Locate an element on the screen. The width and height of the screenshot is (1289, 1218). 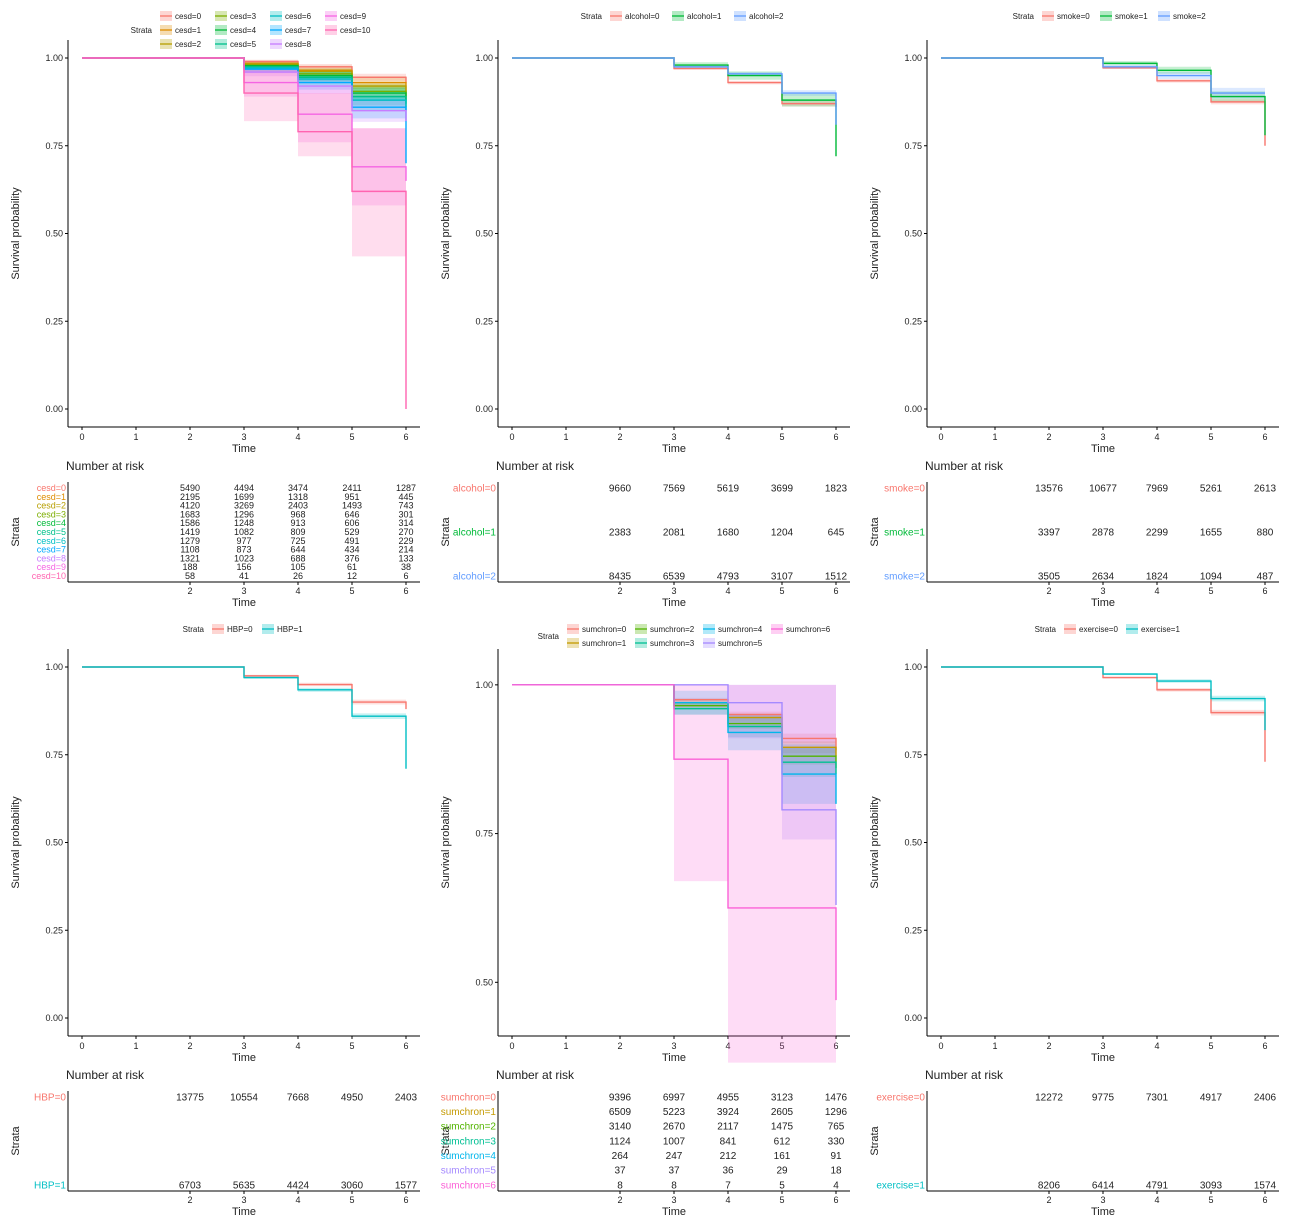
km-curve-smoke=0 is located at coordinates (1103, 101).